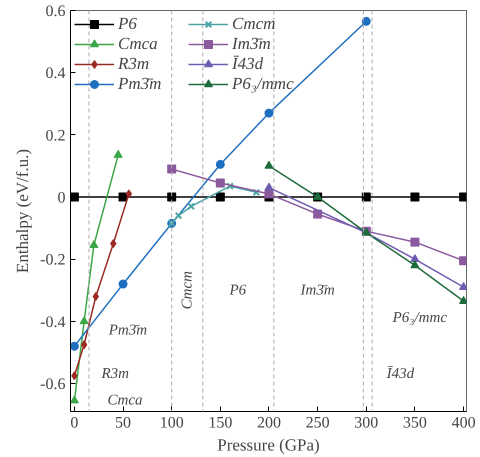  Describe the element at coordinates (187, 290) in the screenshot. I see `annotation: Cmcm` at that location.